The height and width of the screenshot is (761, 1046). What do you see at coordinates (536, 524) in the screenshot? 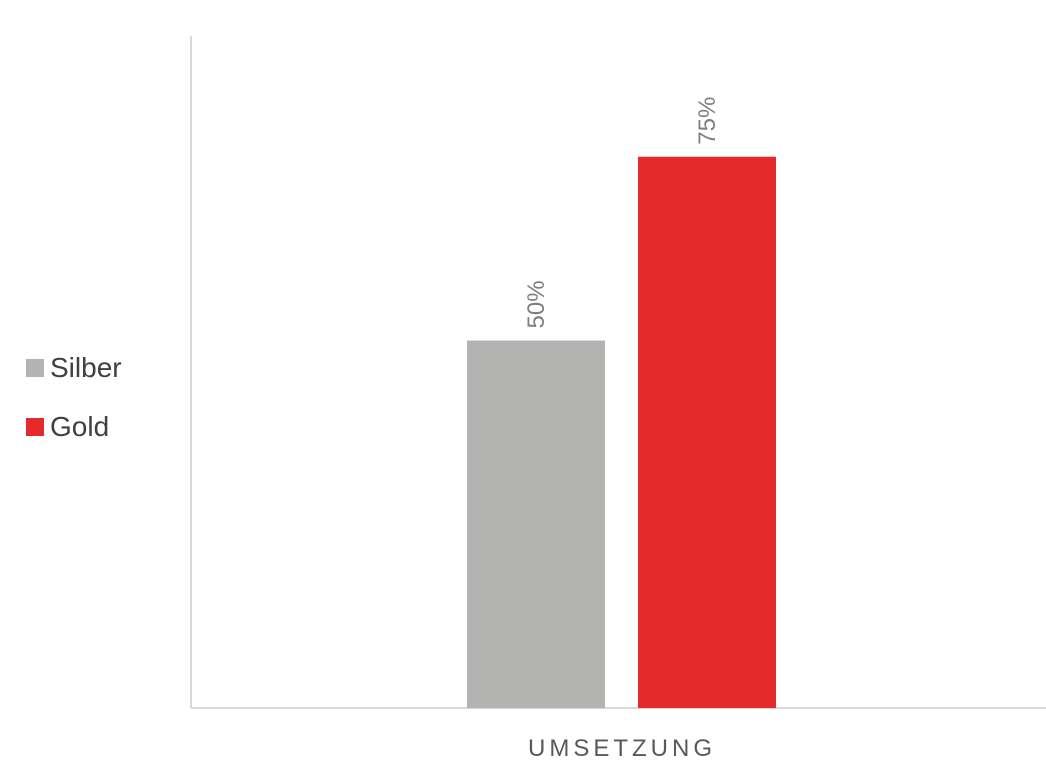
I see `bar-silber` at bounding box center [536, 524].